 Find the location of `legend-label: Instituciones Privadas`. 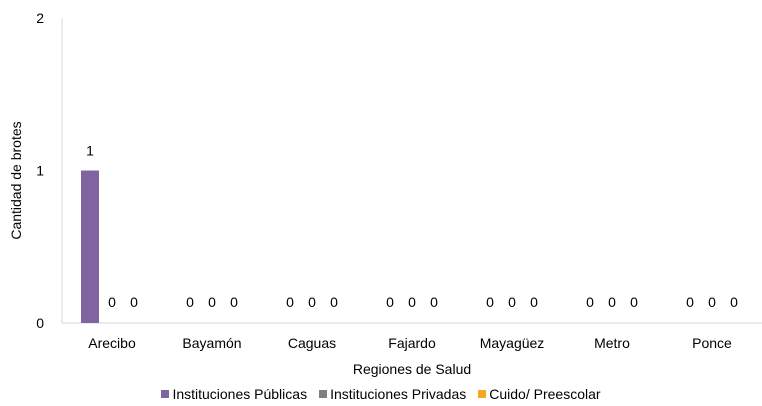

legend-label: Instituciones Privadas is located at coordinates (398, 394).